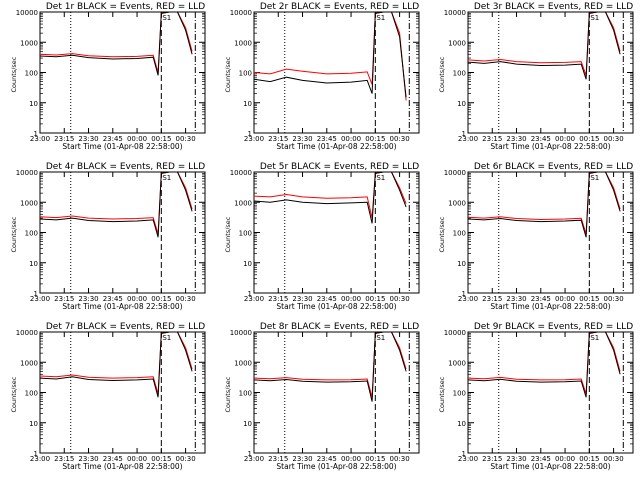 The width and height of the screenshot is (640, 480). What do you see at coordinates (125, 327) in the screenshot?
I see `chart-title: Det 7r BLACK = Events, RED = LLD` at bounding box center [125, 327].